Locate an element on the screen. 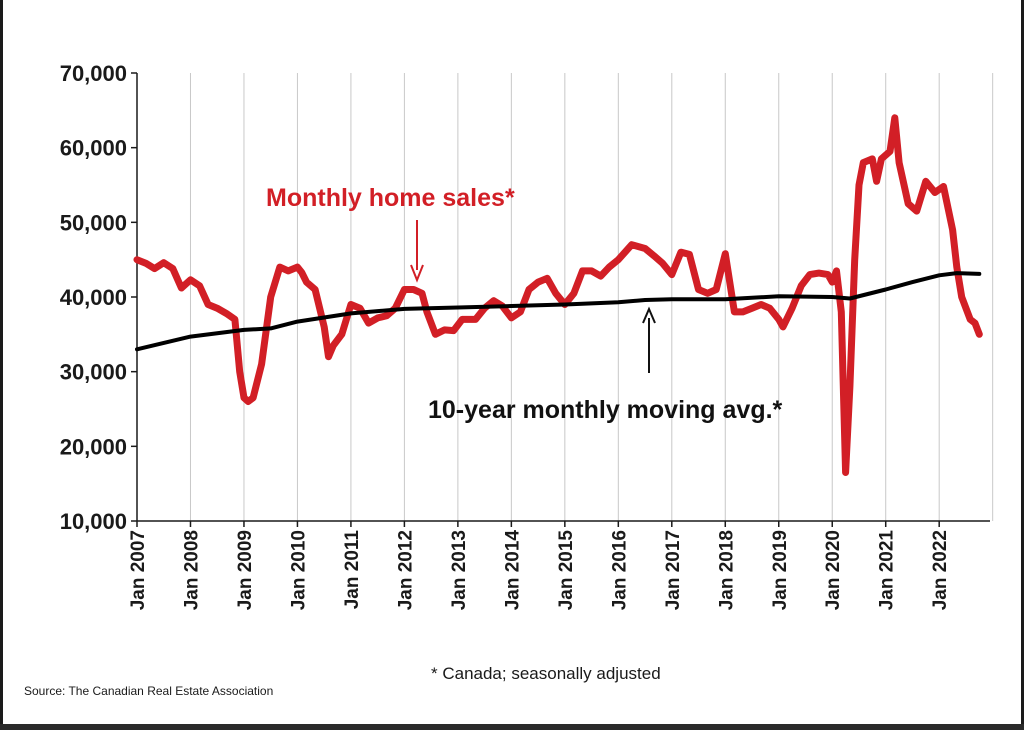 Image resolution: width=1024 pixels, height=730 pixels. y-tick-label: 10,000 is located at coordinates (93, 521).